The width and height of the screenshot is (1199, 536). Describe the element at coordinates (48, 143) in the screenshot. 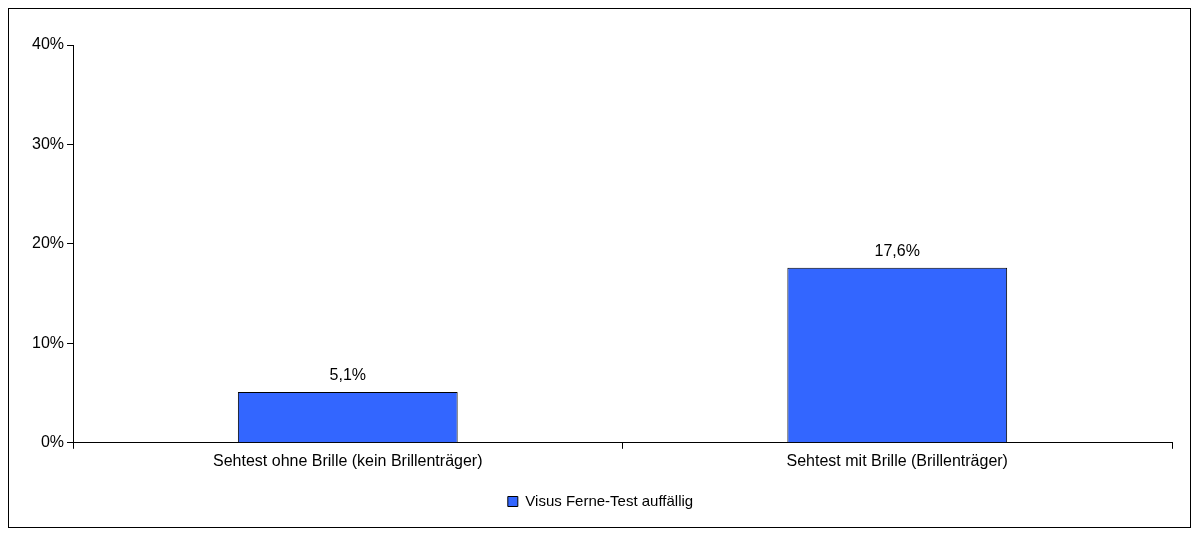

I see `y-tick-label: 30%` at that location.